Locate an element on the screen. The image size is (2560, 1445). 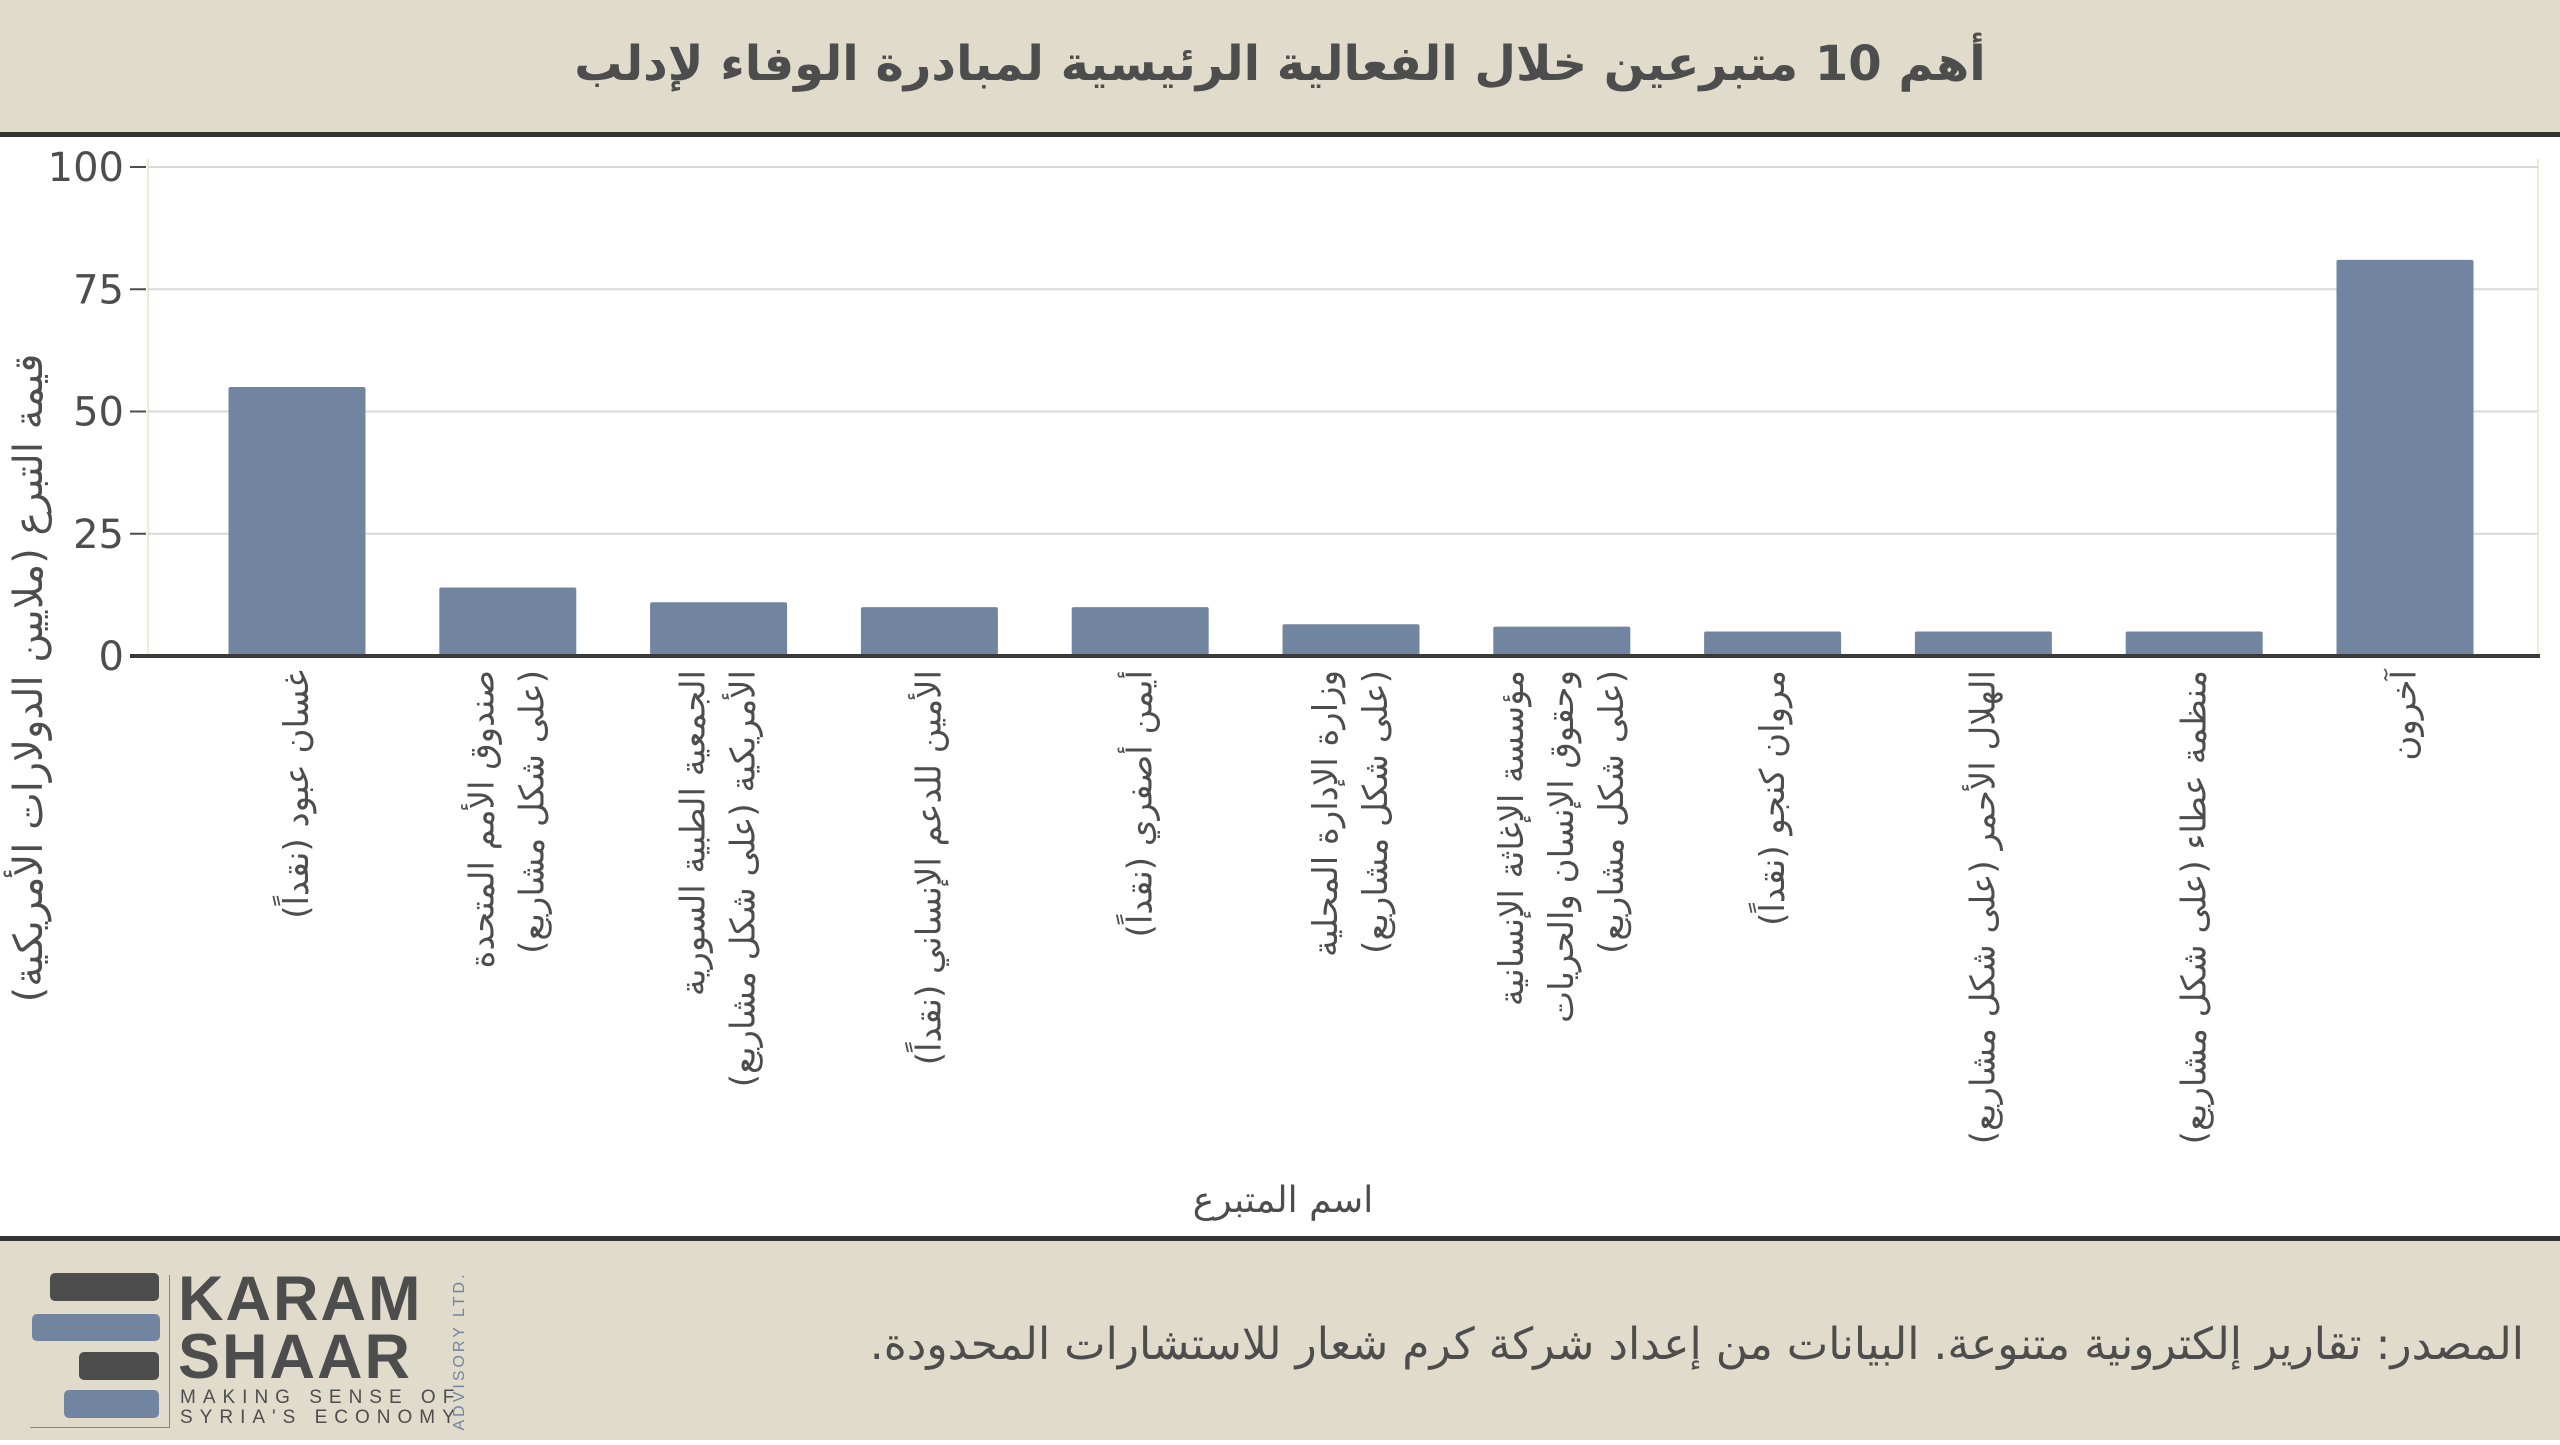
logo-karam: KARAM is located at coordinates (300, 1299).